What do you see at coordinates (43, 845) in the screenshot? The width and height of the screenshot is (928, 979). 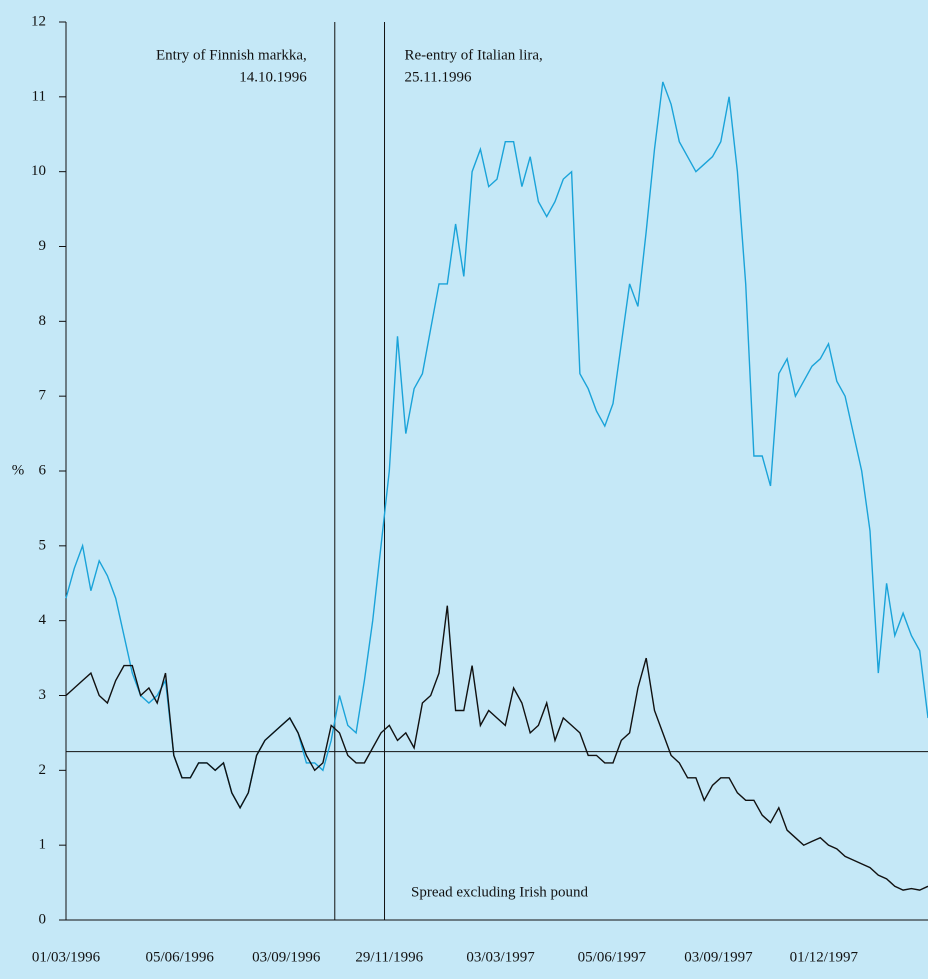 I see `y-tick-label: 1` at bounding box center [43, 845].